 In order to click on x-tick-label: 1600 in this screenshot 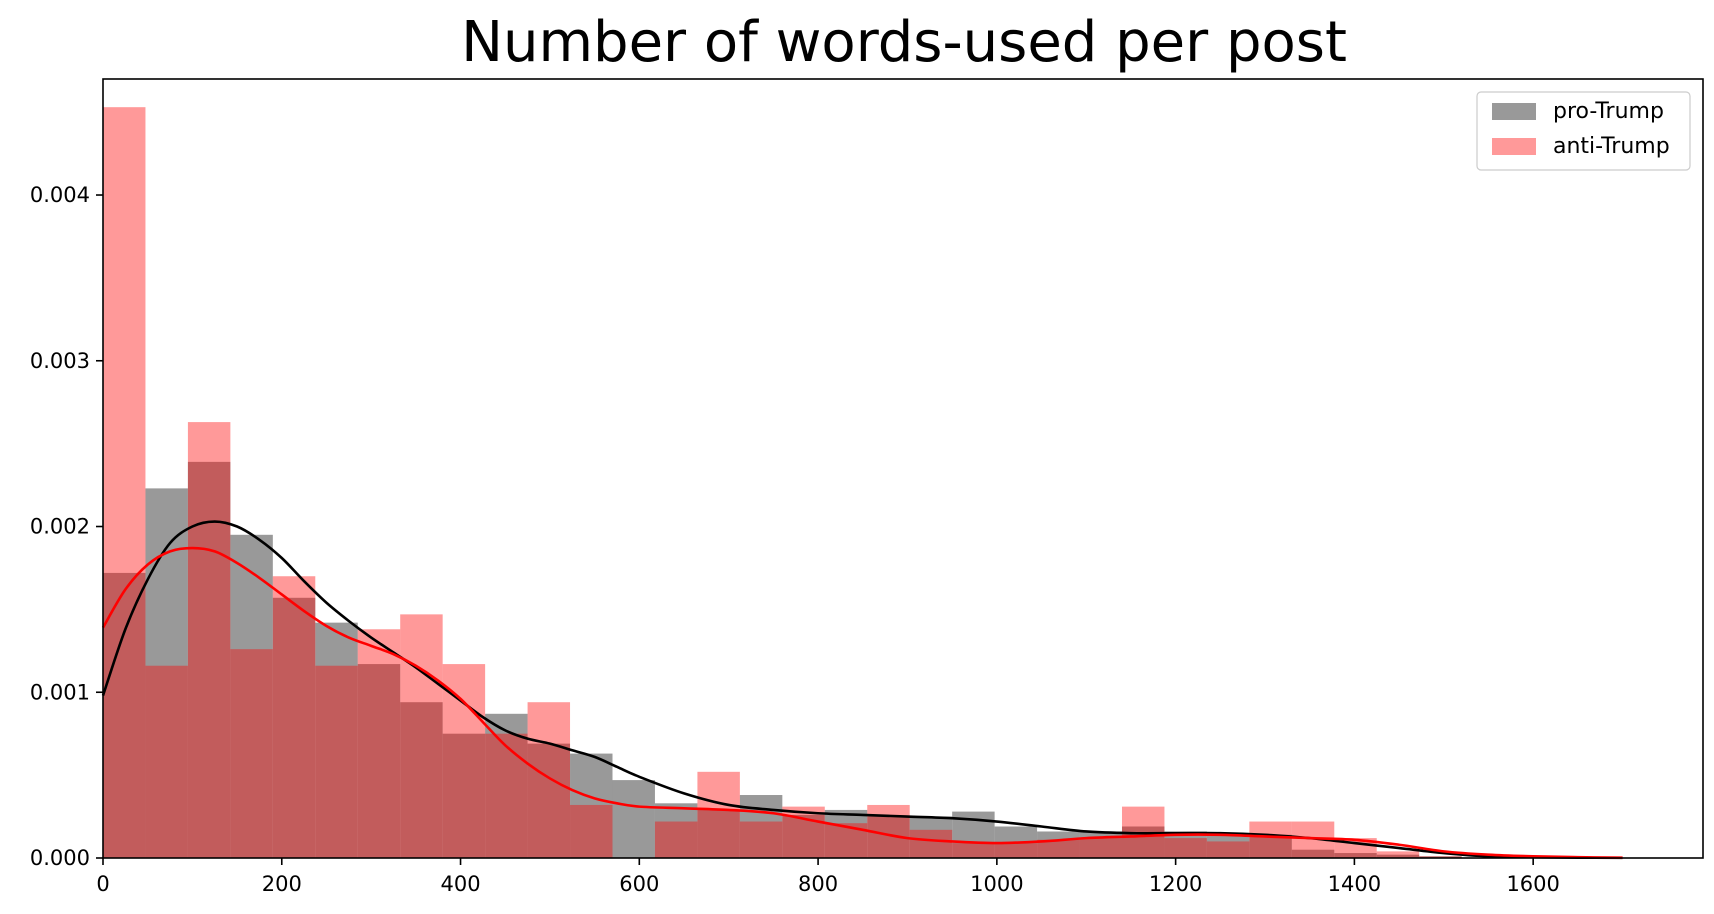, I will do `click(1532, 884)`.